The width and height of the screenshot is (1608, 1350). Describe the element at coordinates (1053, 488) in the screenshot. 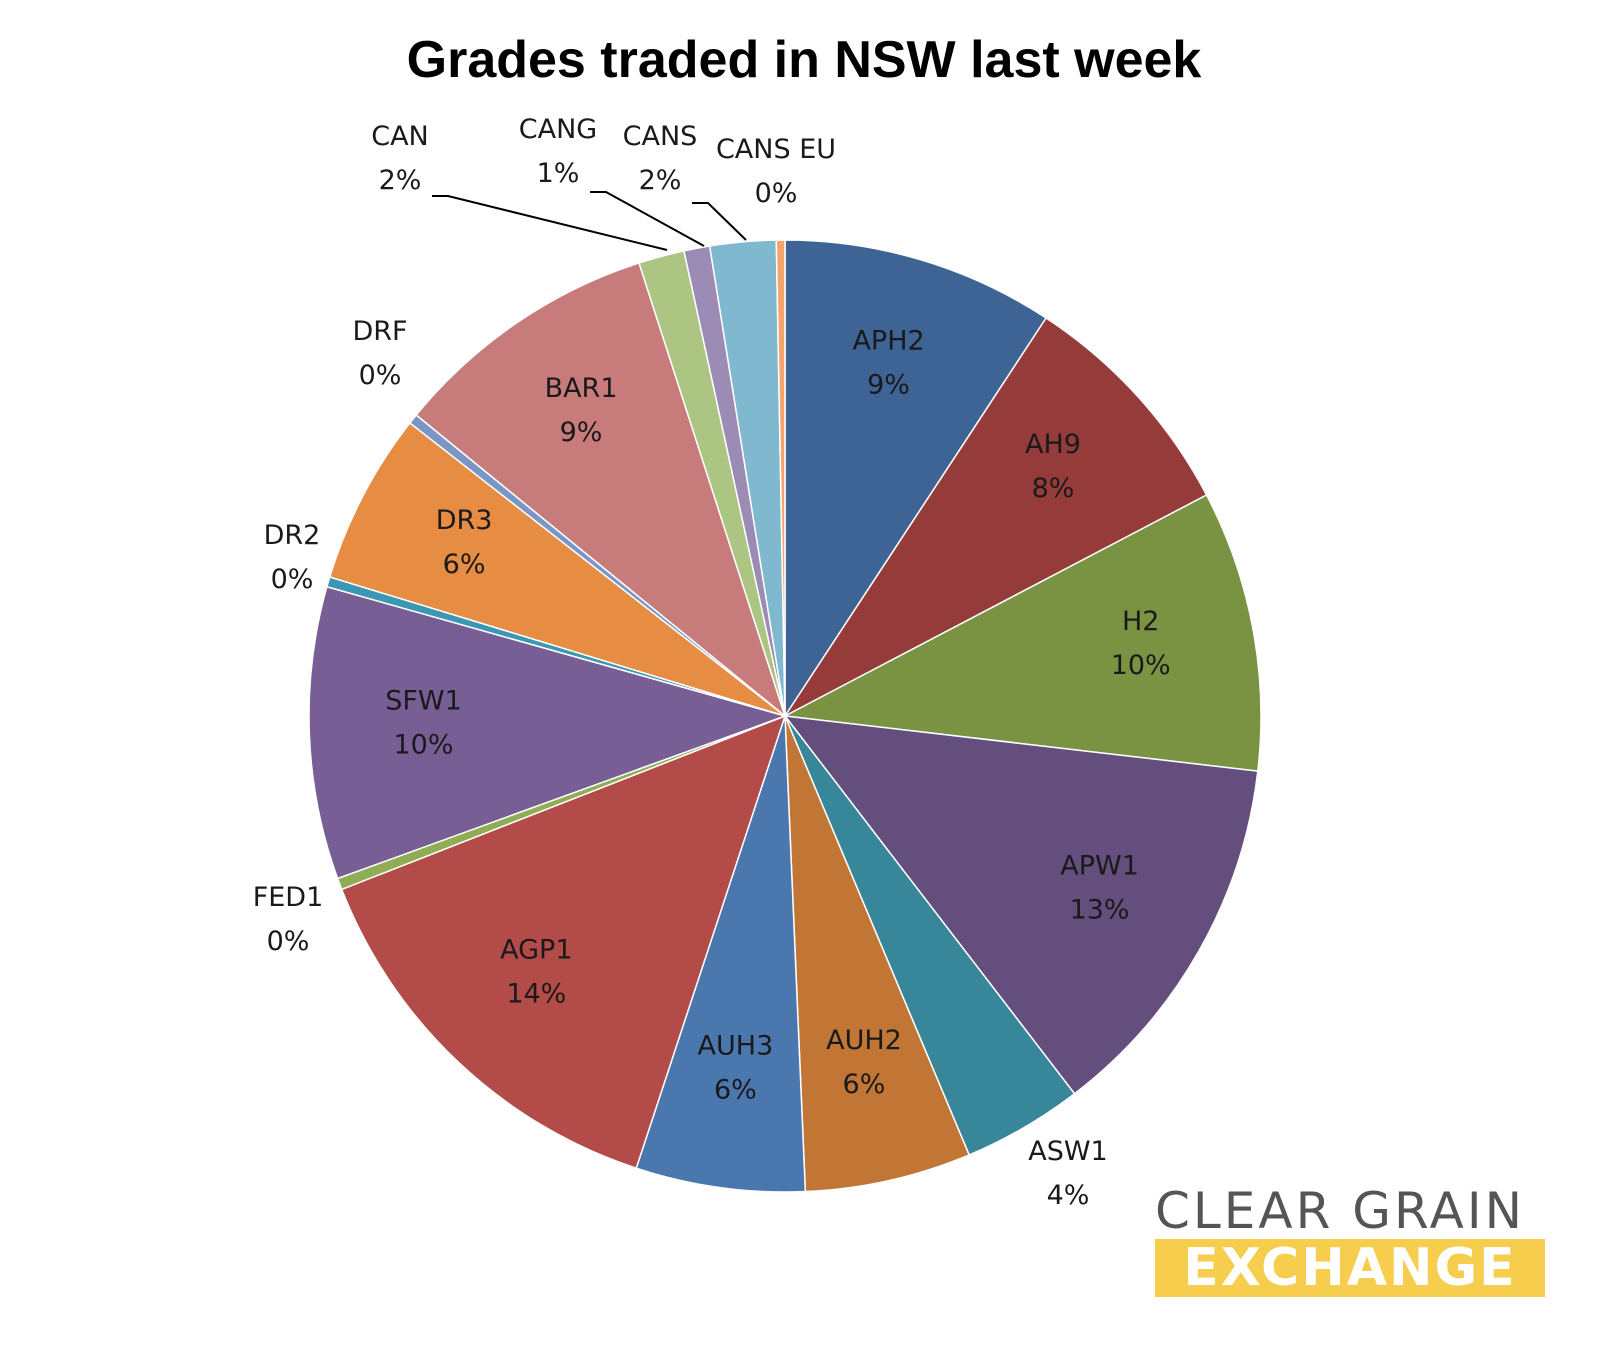

I see `slice-pct-ah9: 8%` at that location.